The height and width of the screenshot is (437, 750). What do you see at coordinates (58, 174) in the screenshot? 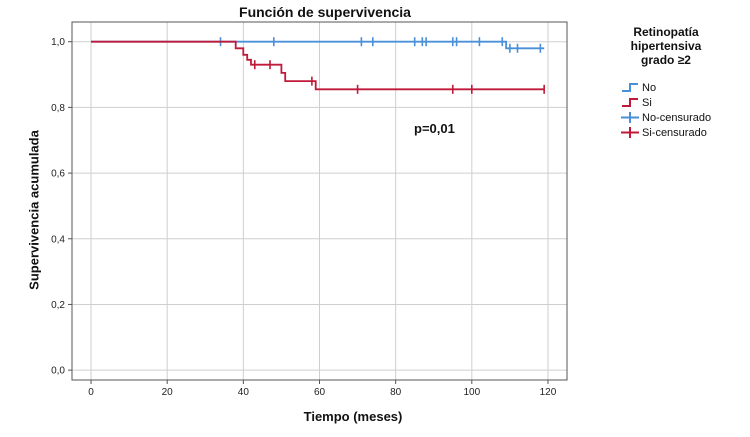
I see `y-tick-label: 0,6` at bounding box center [58, 174].